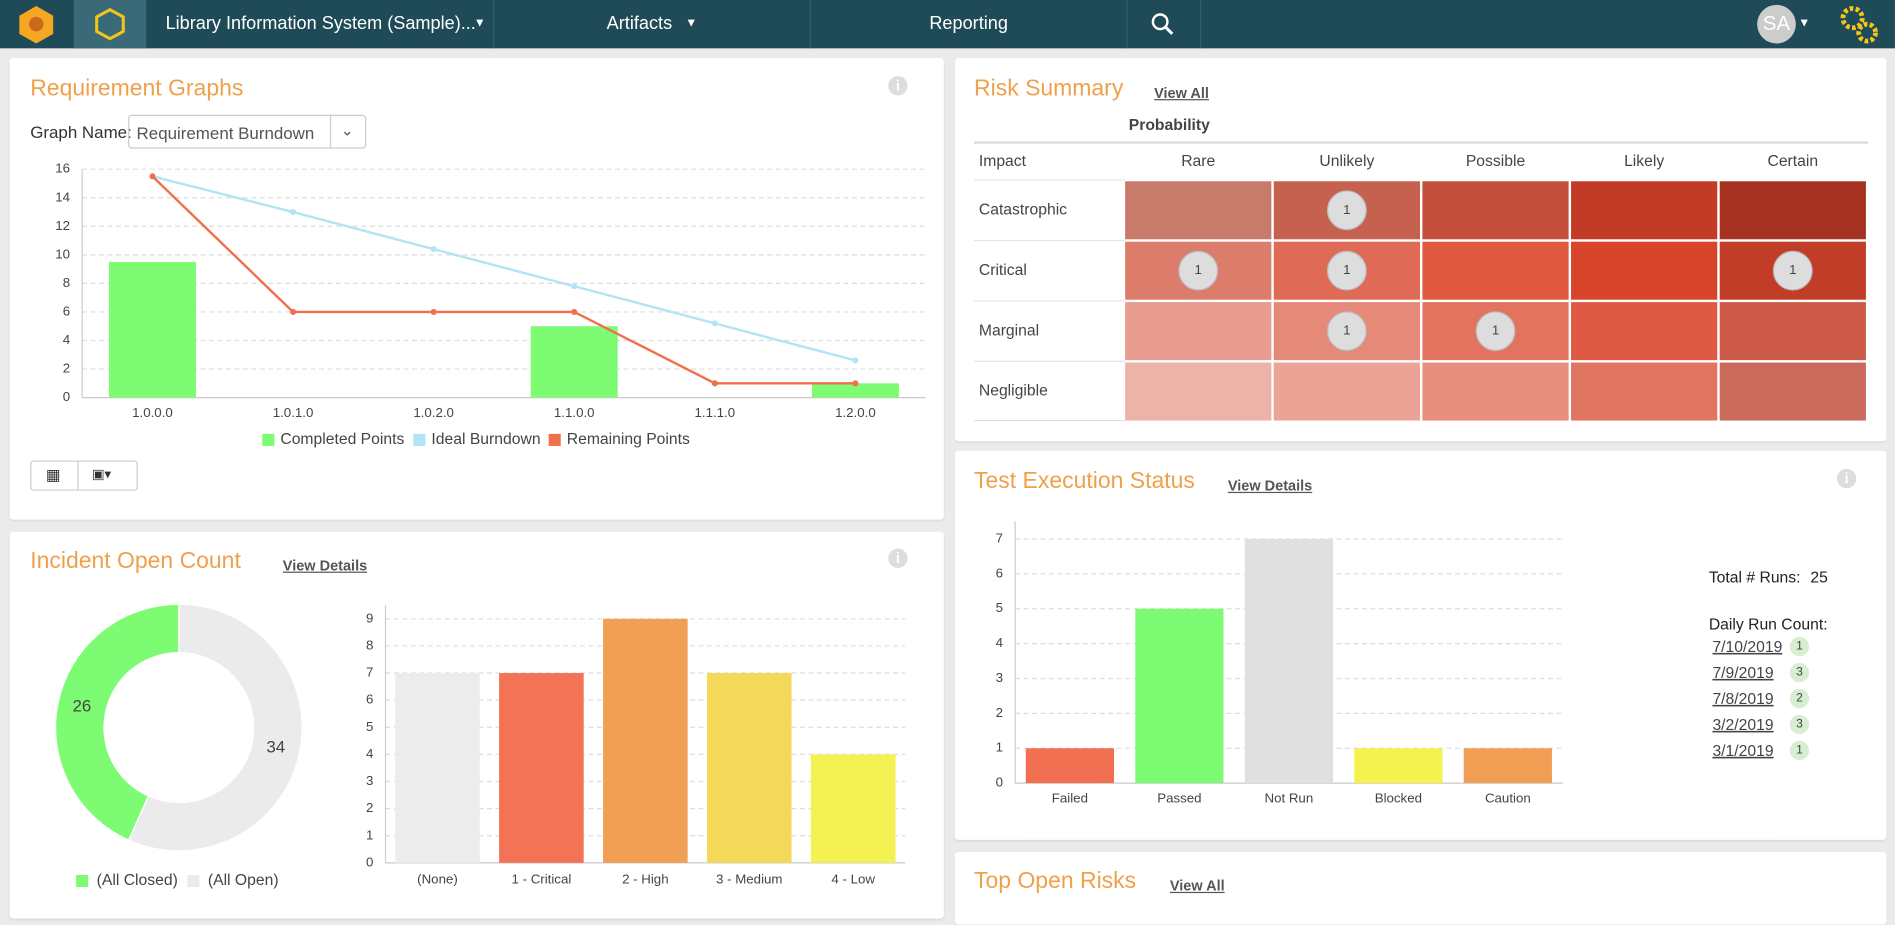 The image size is (1895, 925). I want to click on graph-buttons: ▦ ▣▾, so click(84, 475).